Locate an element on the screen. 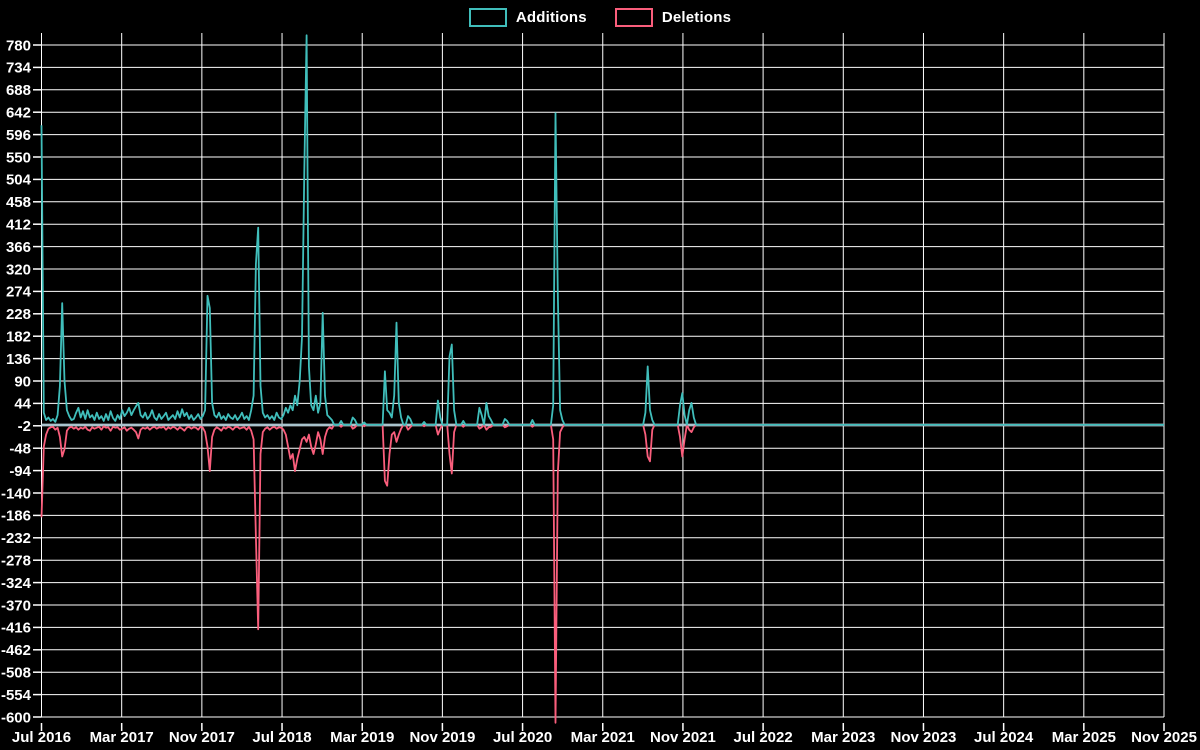 This screenshot has height=750, width=1200. y-tick-label: 734 is located at coordinates (19, 68).